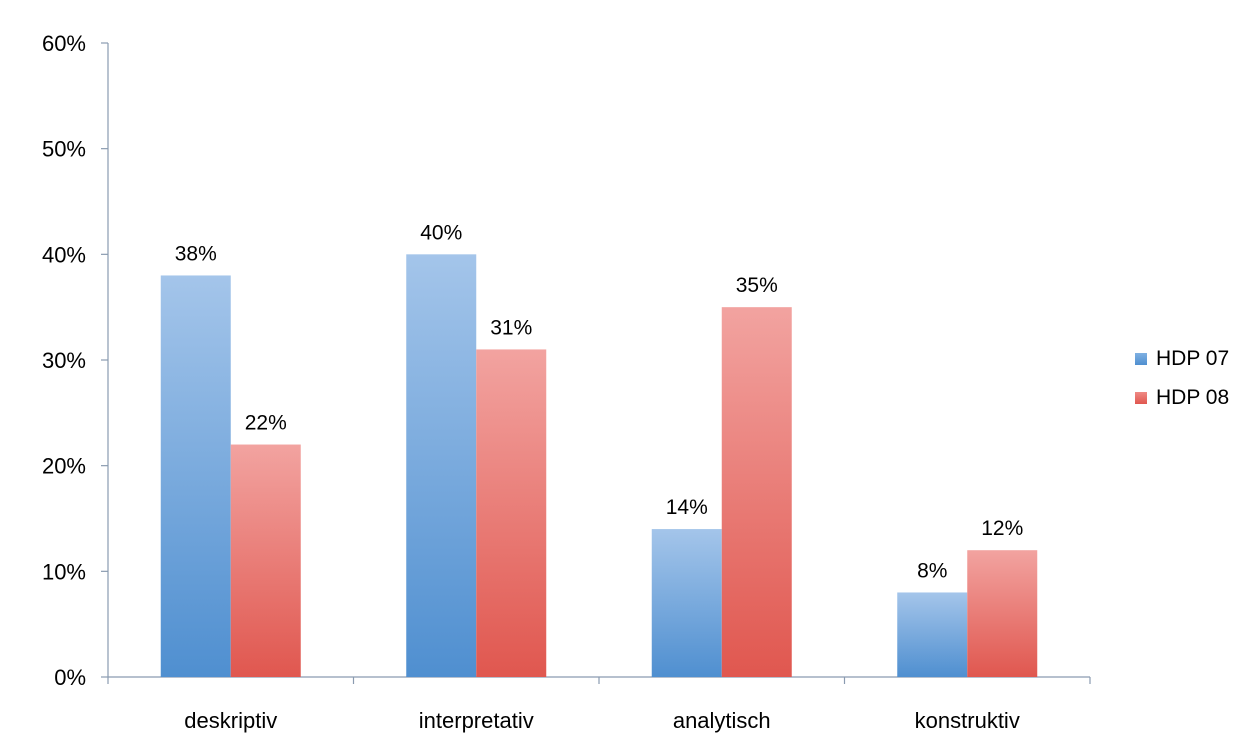  Describe the element at coordinates (1192, 358) in the screenshot. I see `legend-label: HDP 07` at that location.